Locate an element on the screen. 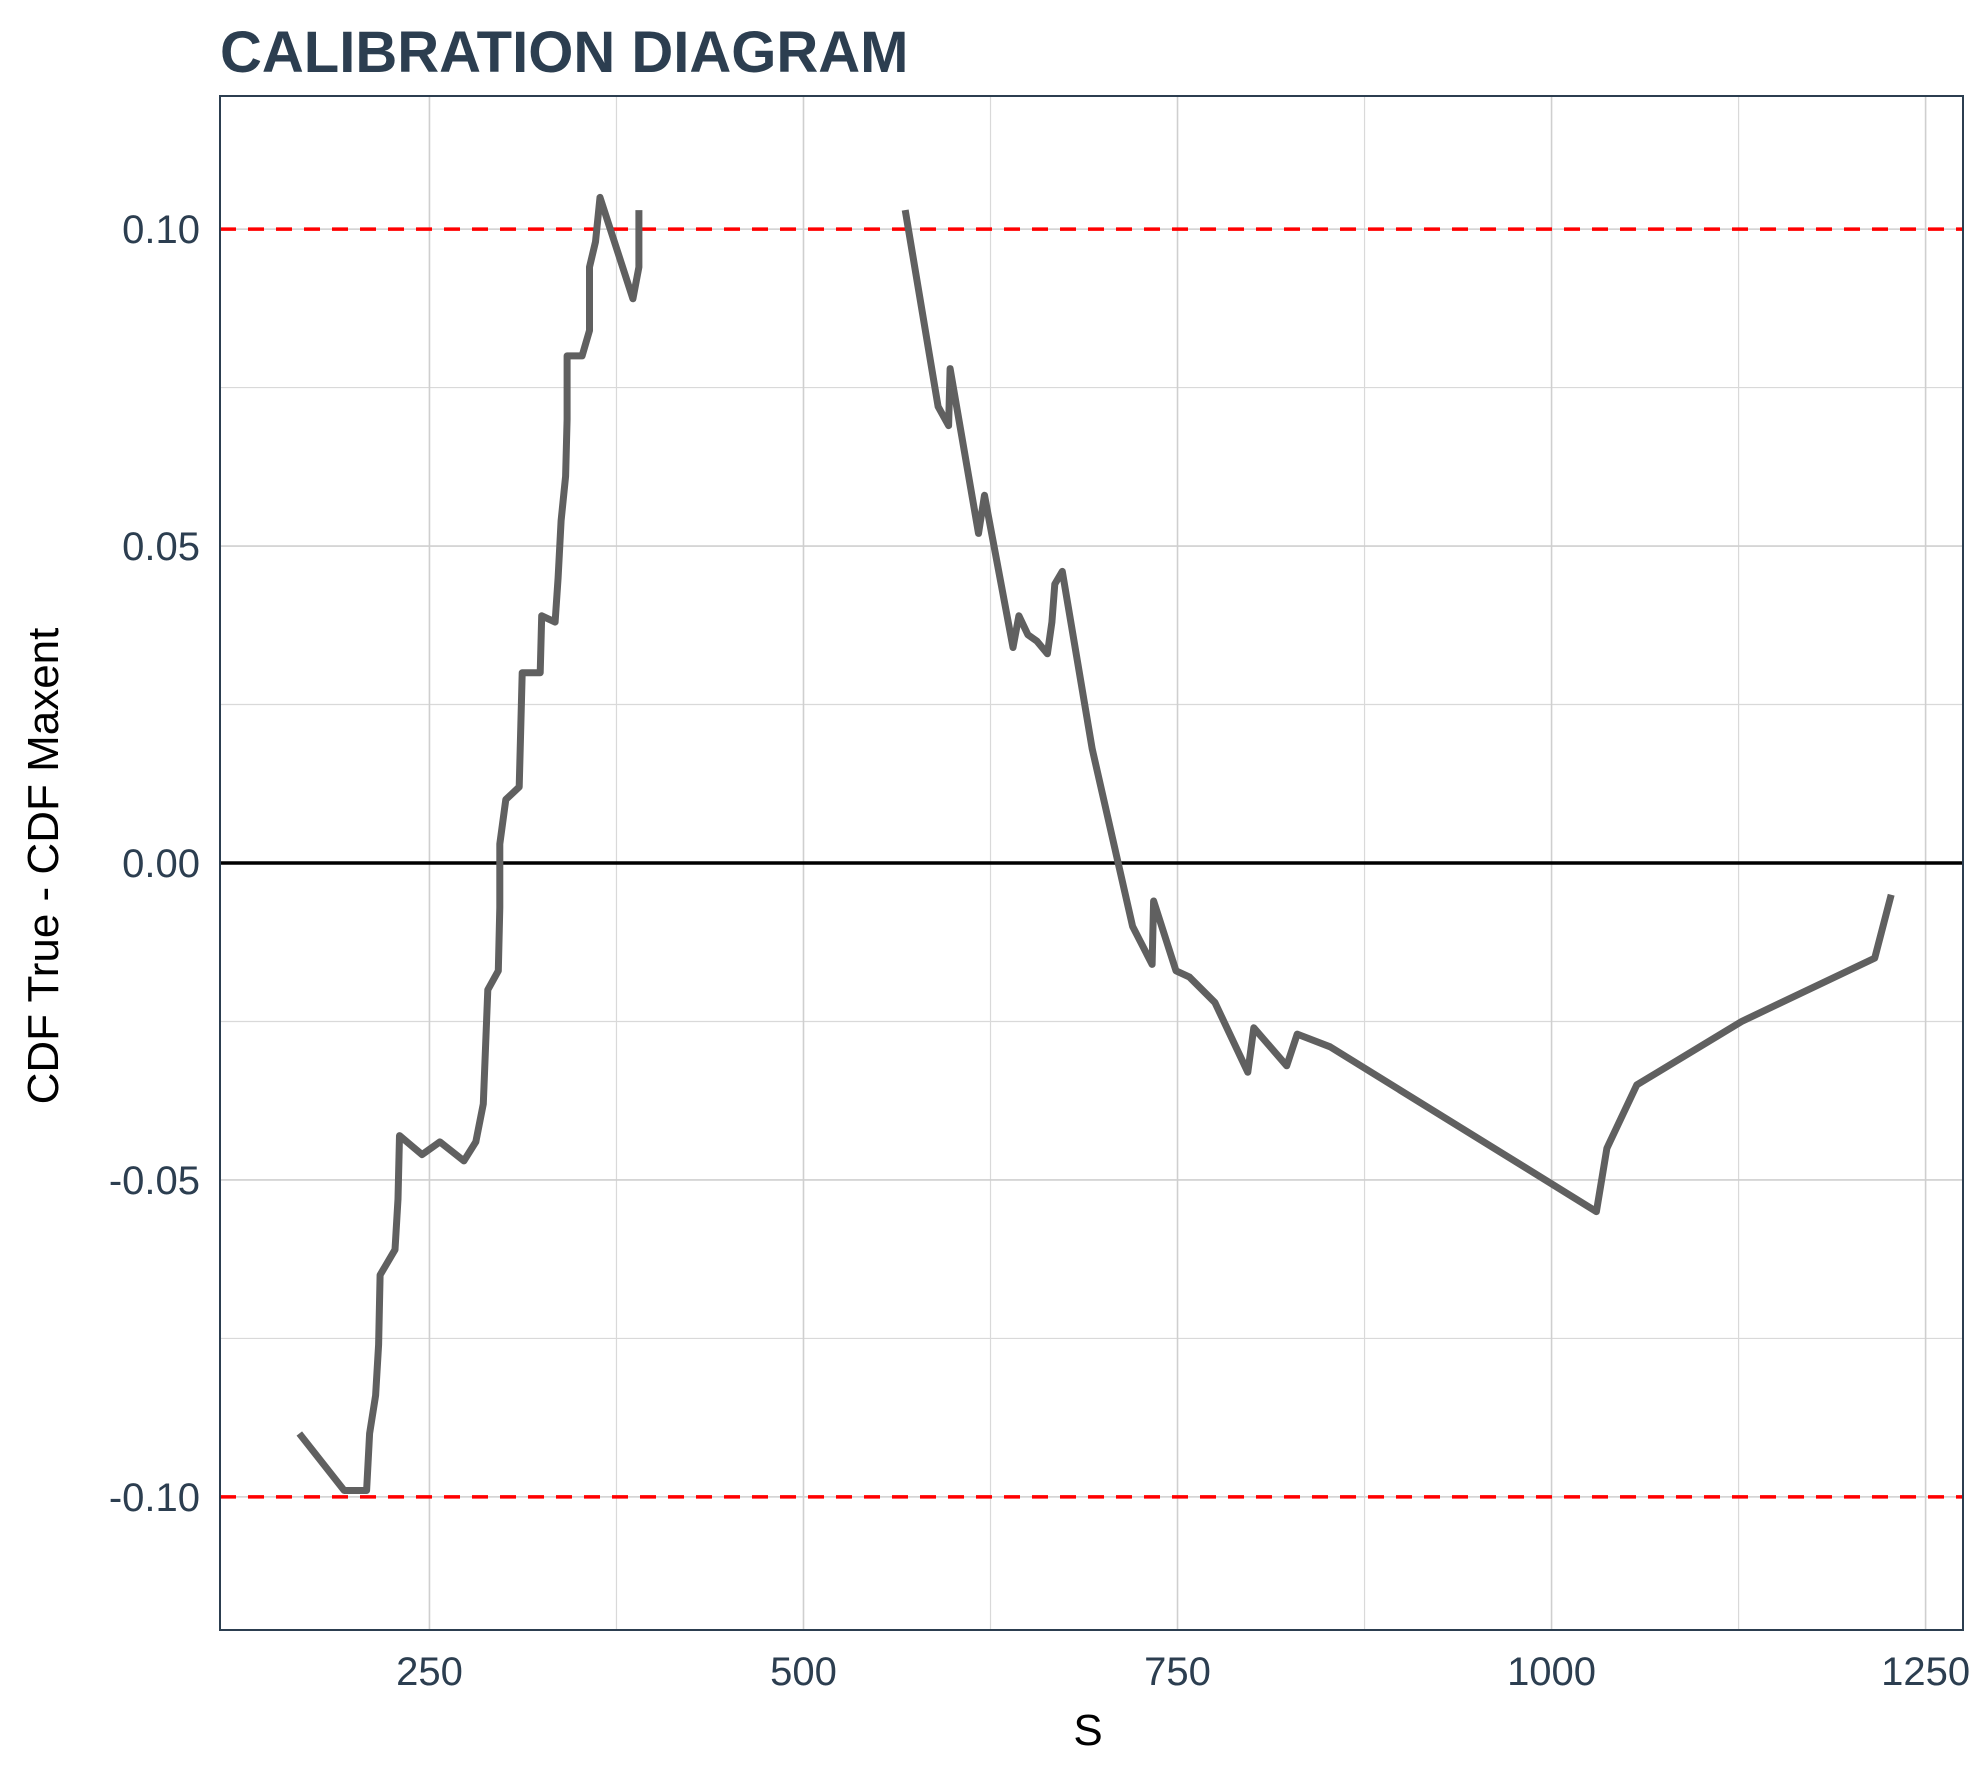 The width and height of the screenshot is (1978, 1778). y-tick-label: 0.00 is located at coordinates (161, 864).